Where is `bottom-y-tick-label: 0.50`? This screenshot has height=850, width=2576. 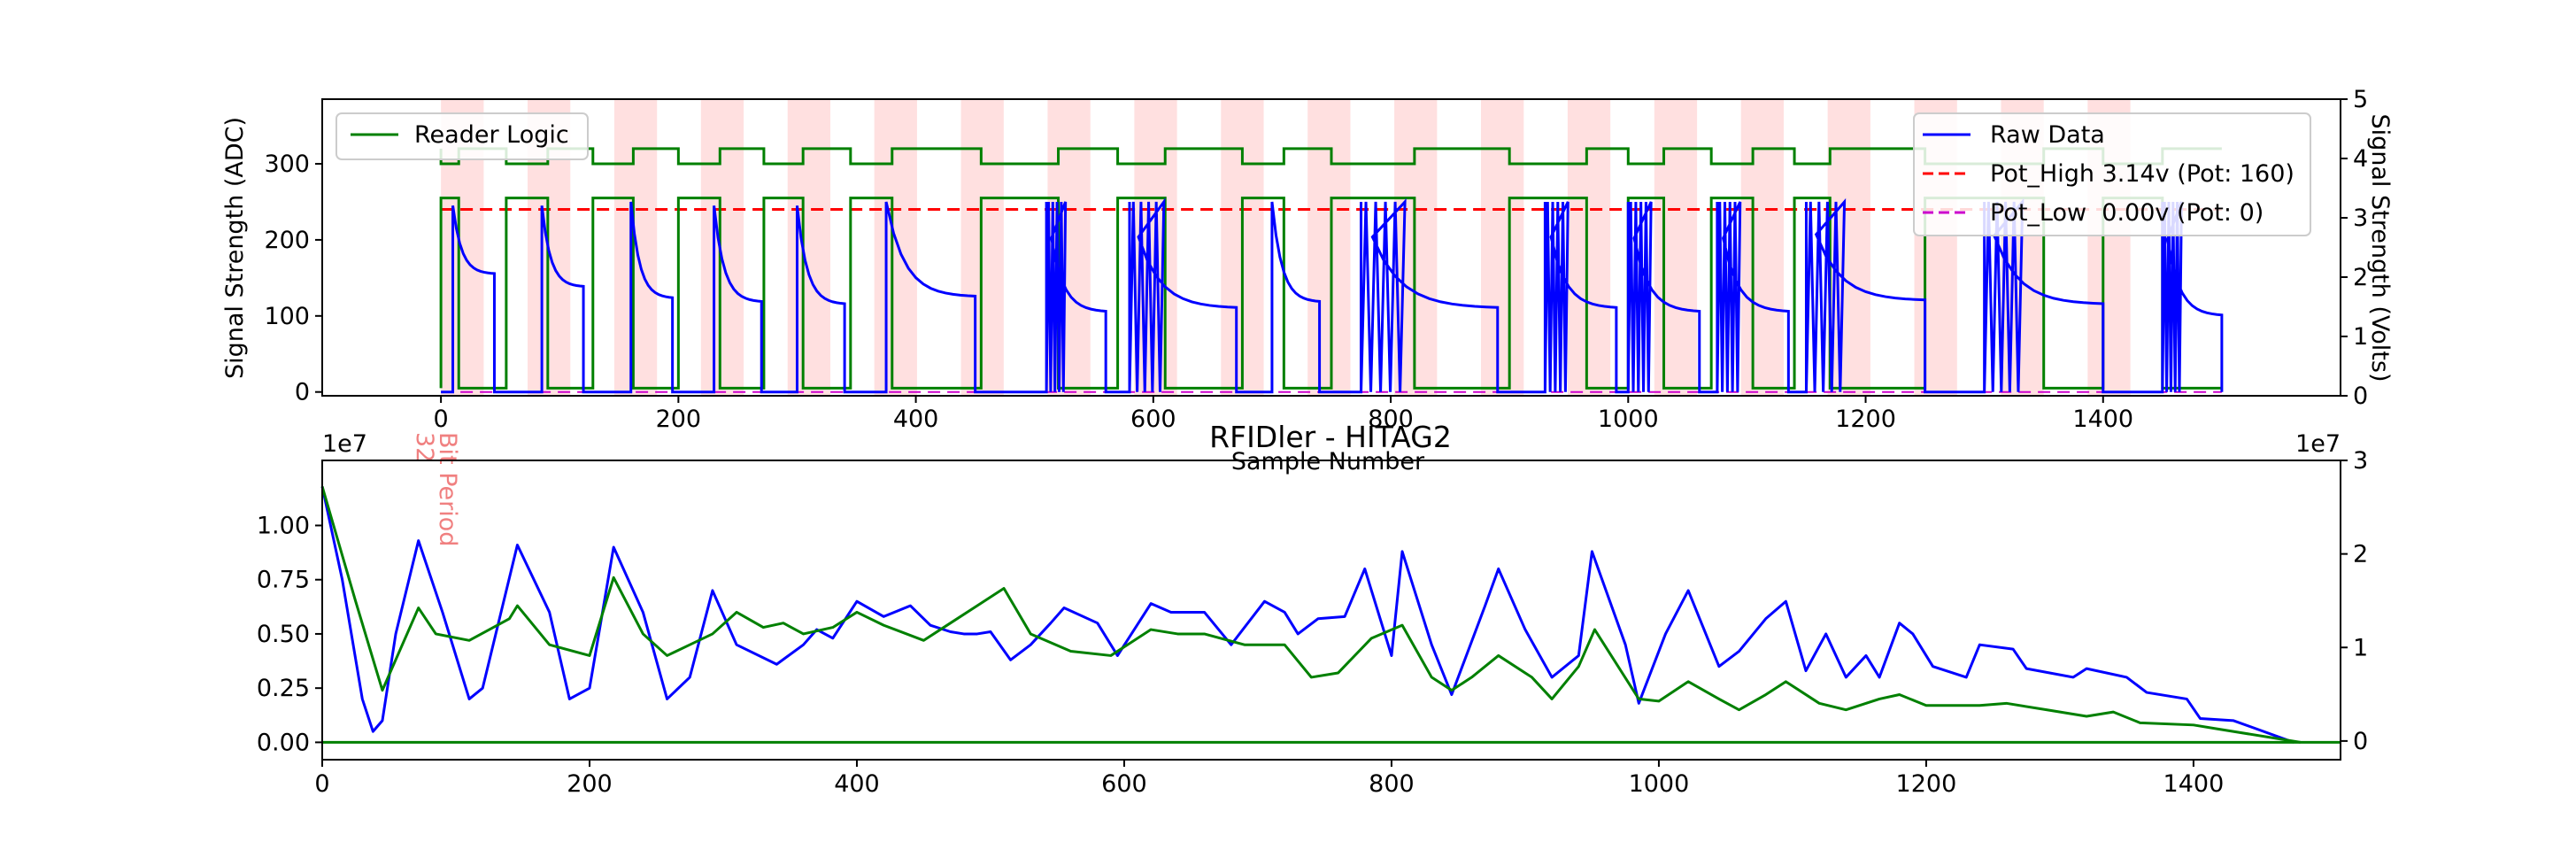 bottom-y-tick-label: 0.50 is located at coordinates (283, 634).